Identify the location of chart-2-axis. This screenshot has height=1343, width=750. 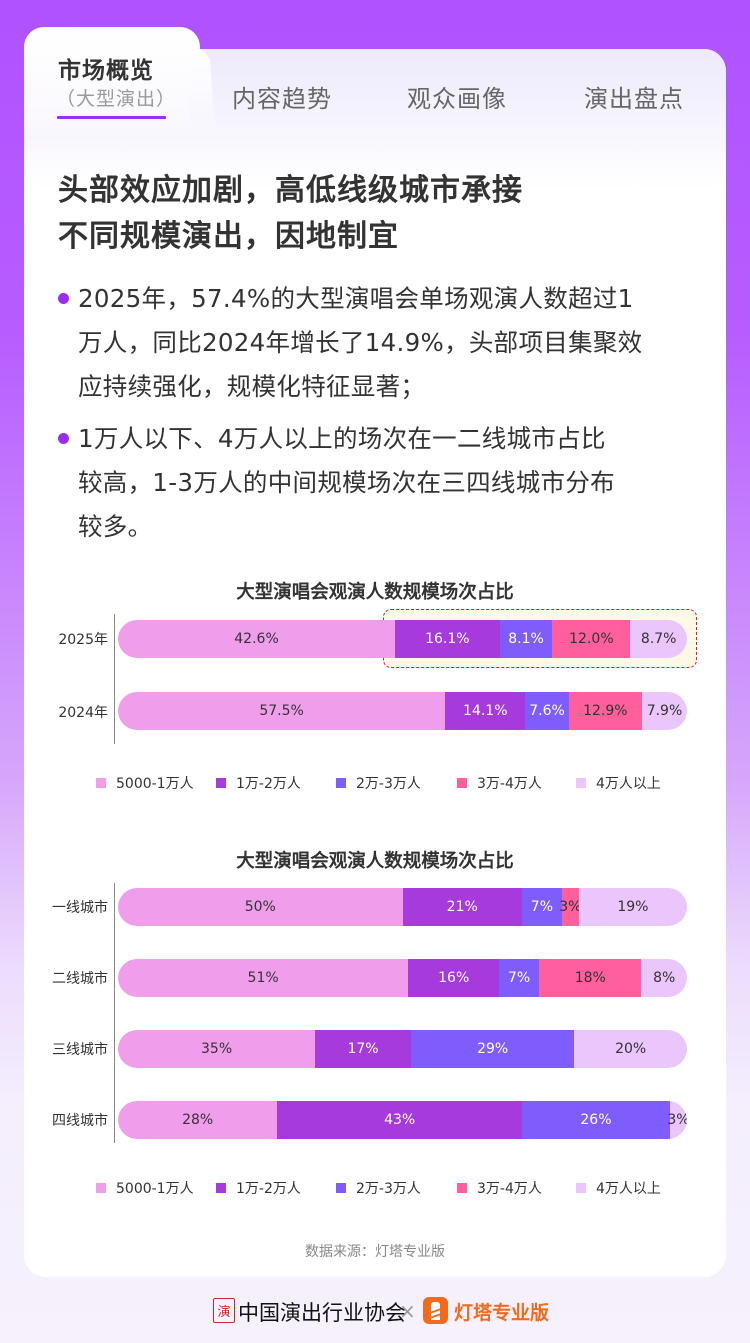
(114, 1013).